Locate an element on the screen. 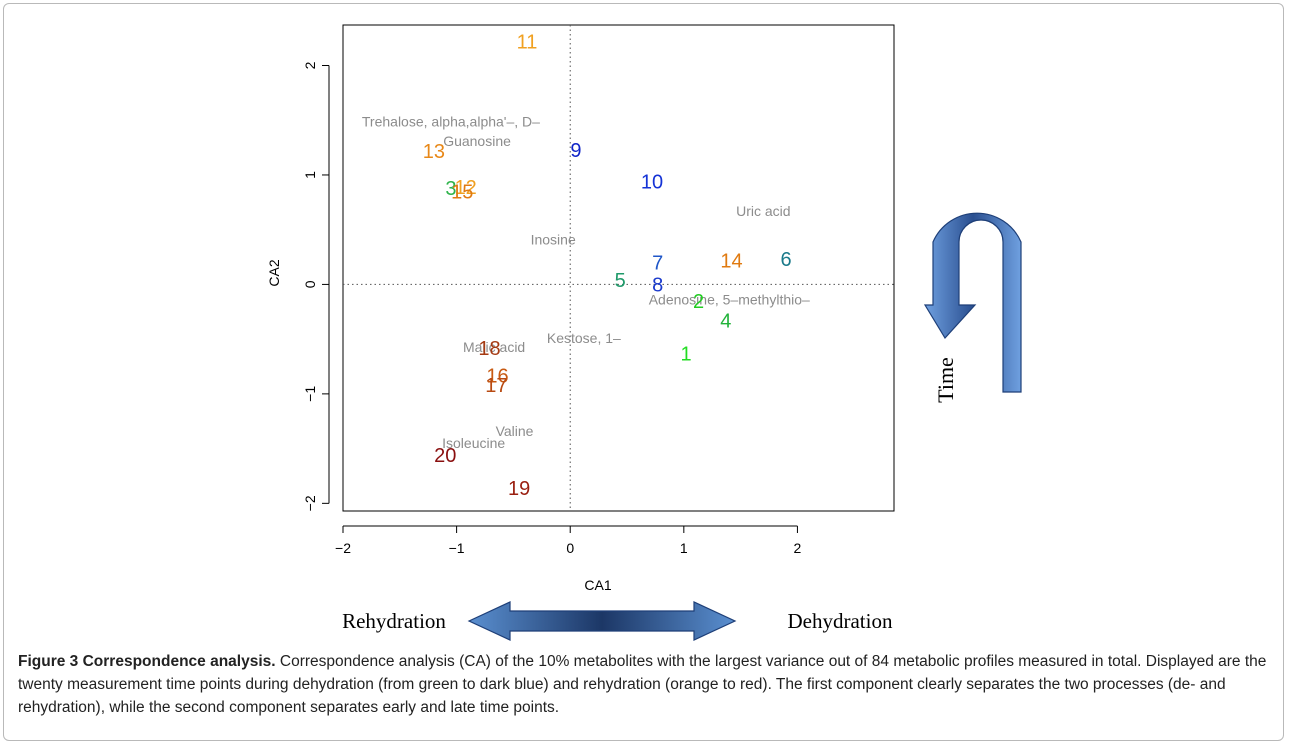  time-point-label: 20 is located at coordinates (445, 456).